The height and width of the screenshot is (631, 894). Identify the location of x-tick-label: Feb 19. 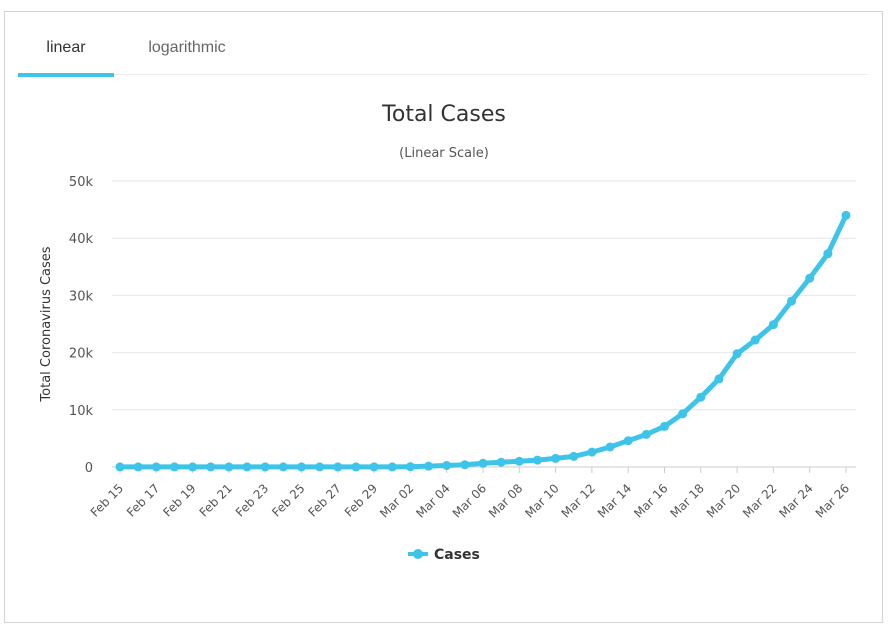
(179, 500).